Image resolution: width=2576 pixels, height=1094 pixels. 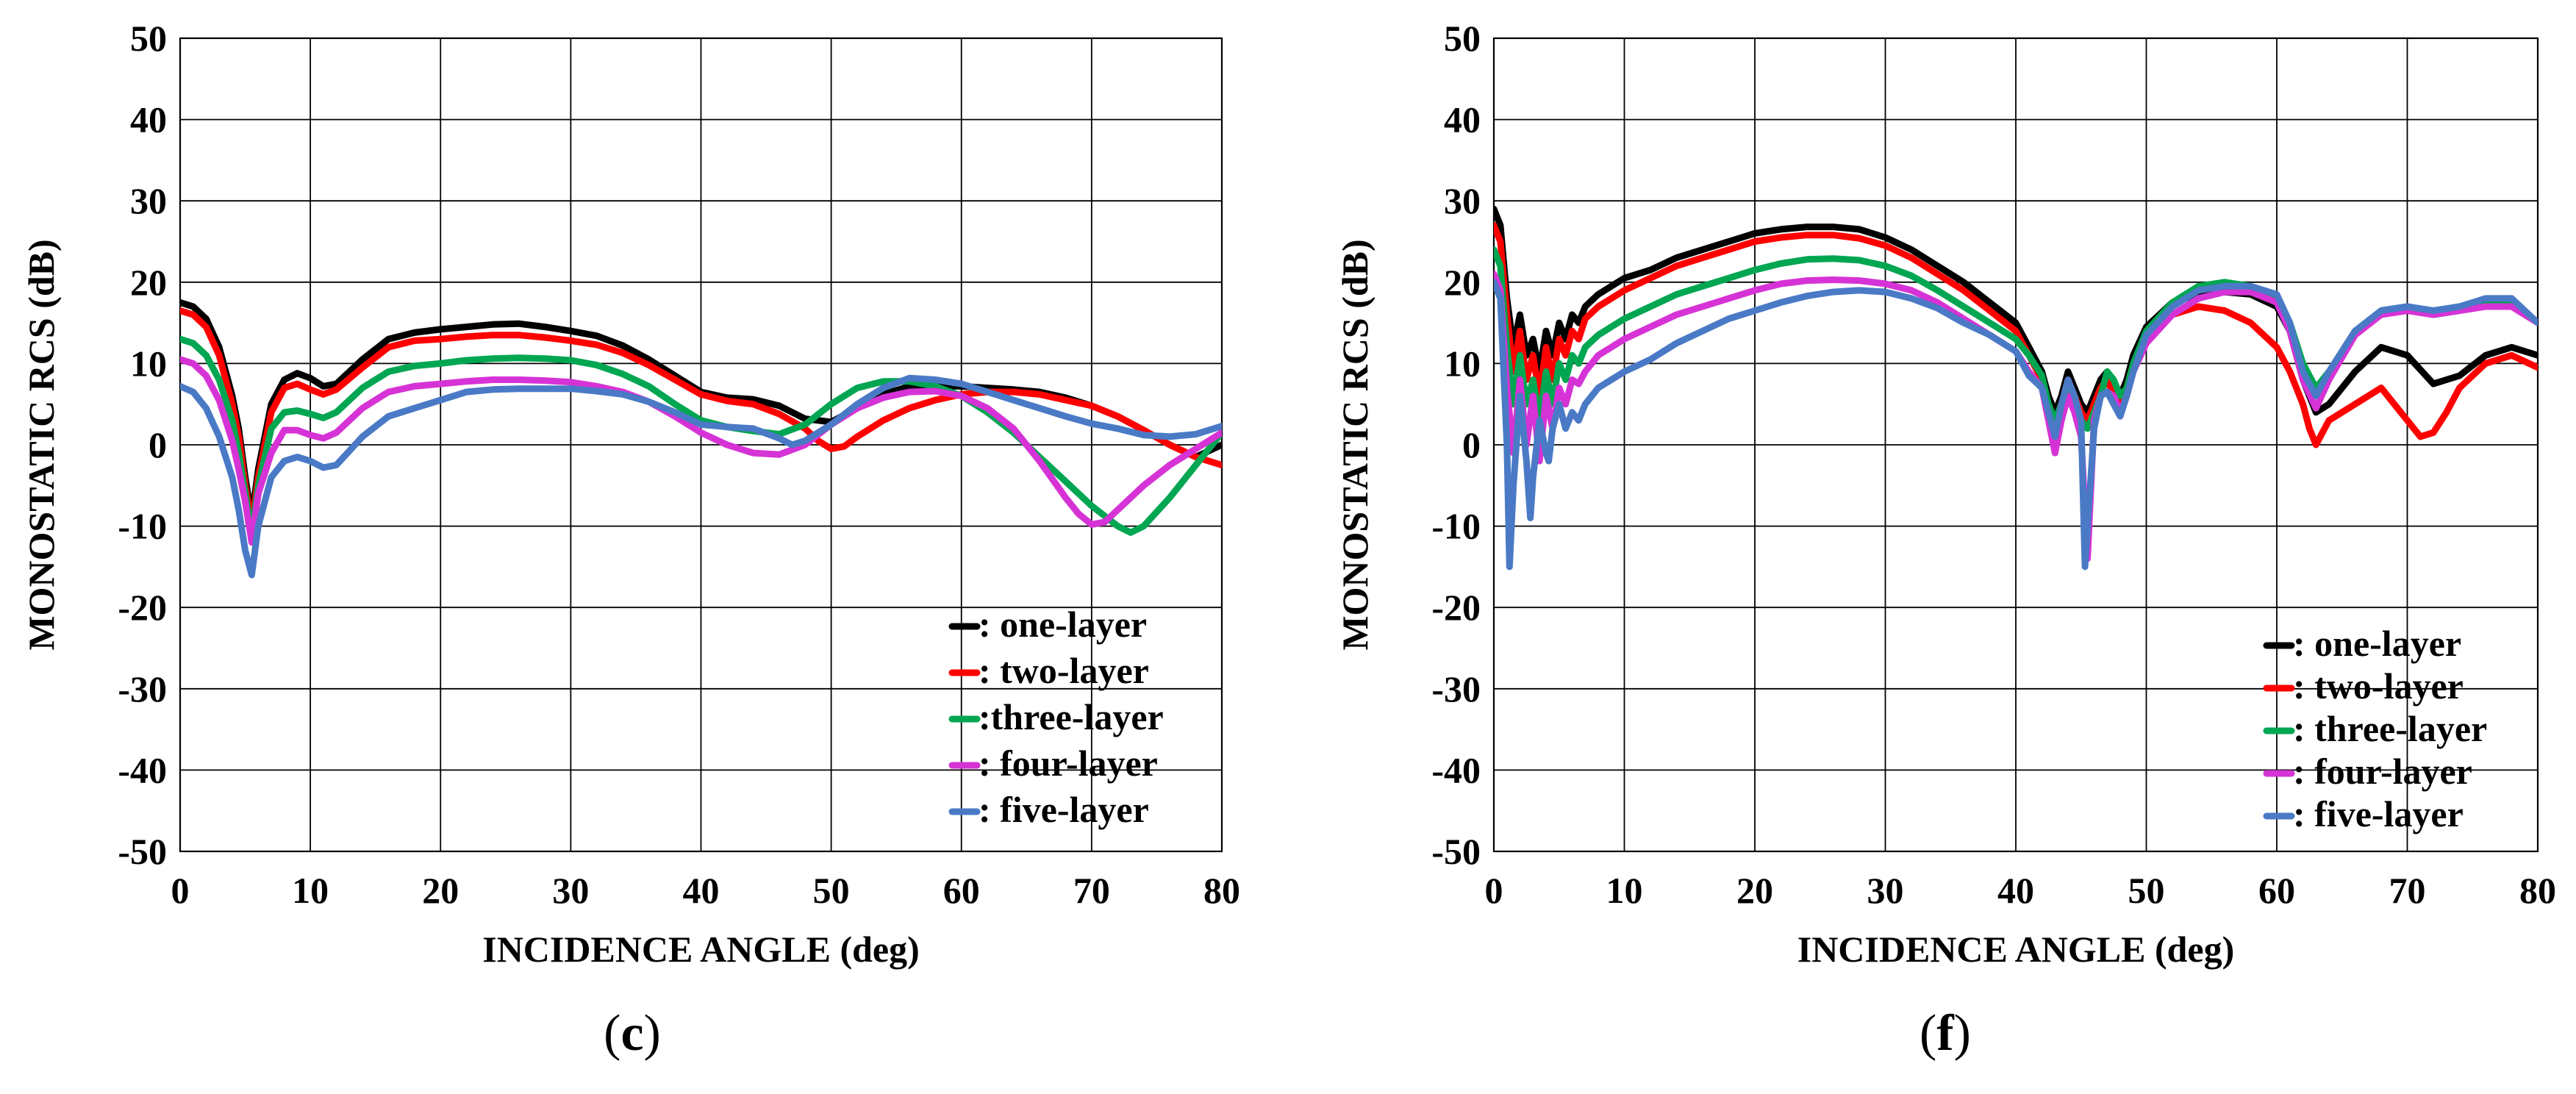 I want to click on legend-label-three-layer: :three-layer, so click(x=1071, y=716).